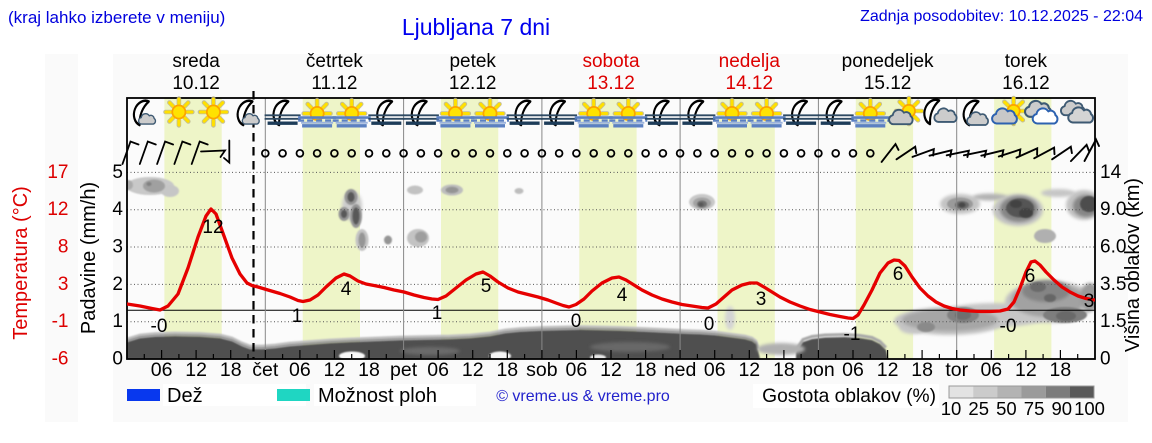 The image size is (1152, 443). Describe the element at coordinates (750, 83) in the screenshot. I see `svg-text: 14.12` at that location.